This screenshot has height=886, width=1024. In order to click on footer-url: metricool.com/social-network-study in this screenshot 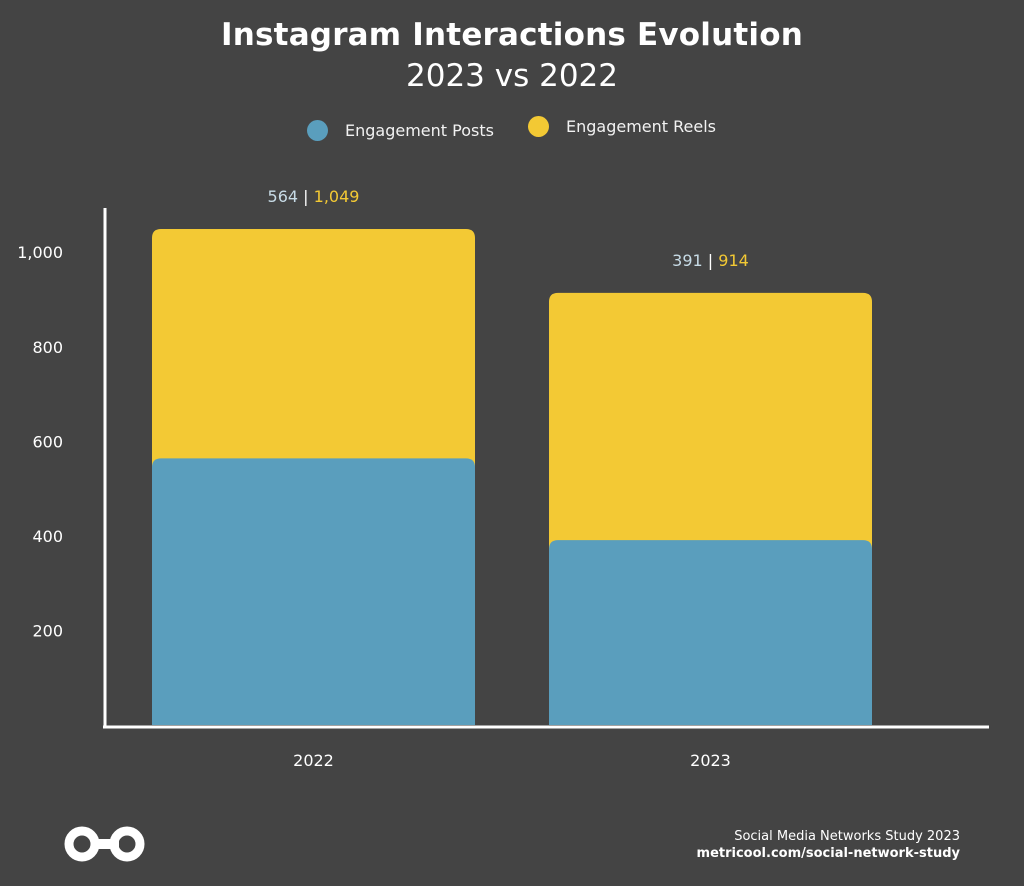, I will do `click(828, 853)`.